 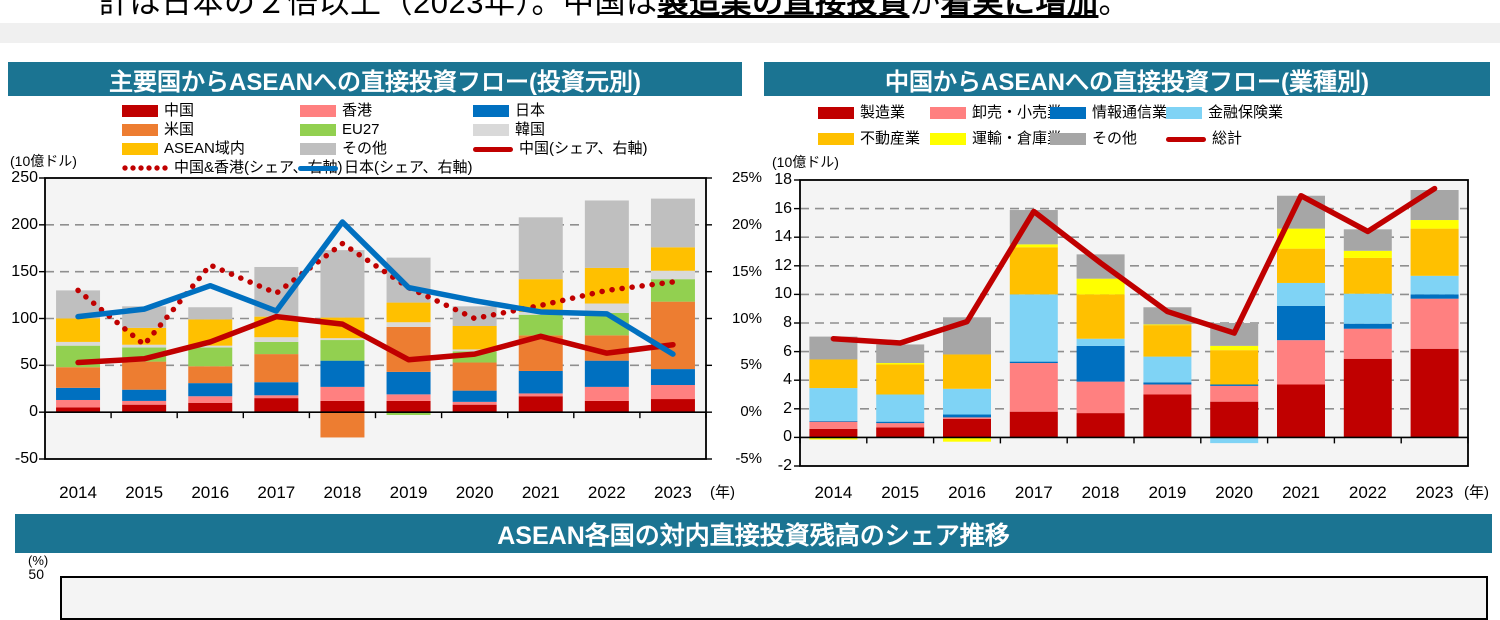 I want to click on legend-item: 金融保険業, so click(x=1224, y=113).